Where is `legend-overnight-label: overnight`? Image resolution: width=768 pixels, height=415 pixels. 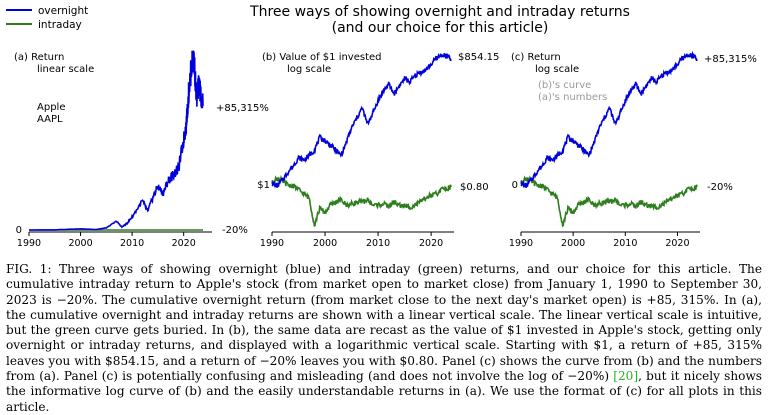 legend-overnight-label: overnight is located at coordinates (63, 11).